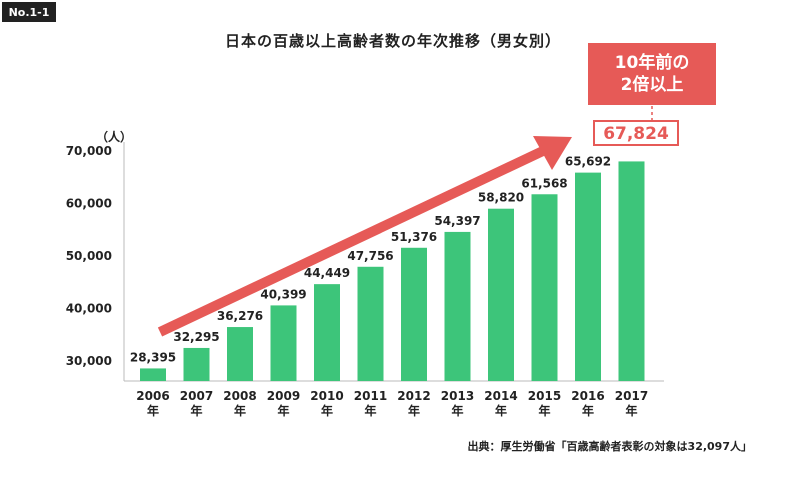  Describe the element at coordinates (631, 396) in the screenshot. I see `x-tick-year: 2017` at that location.